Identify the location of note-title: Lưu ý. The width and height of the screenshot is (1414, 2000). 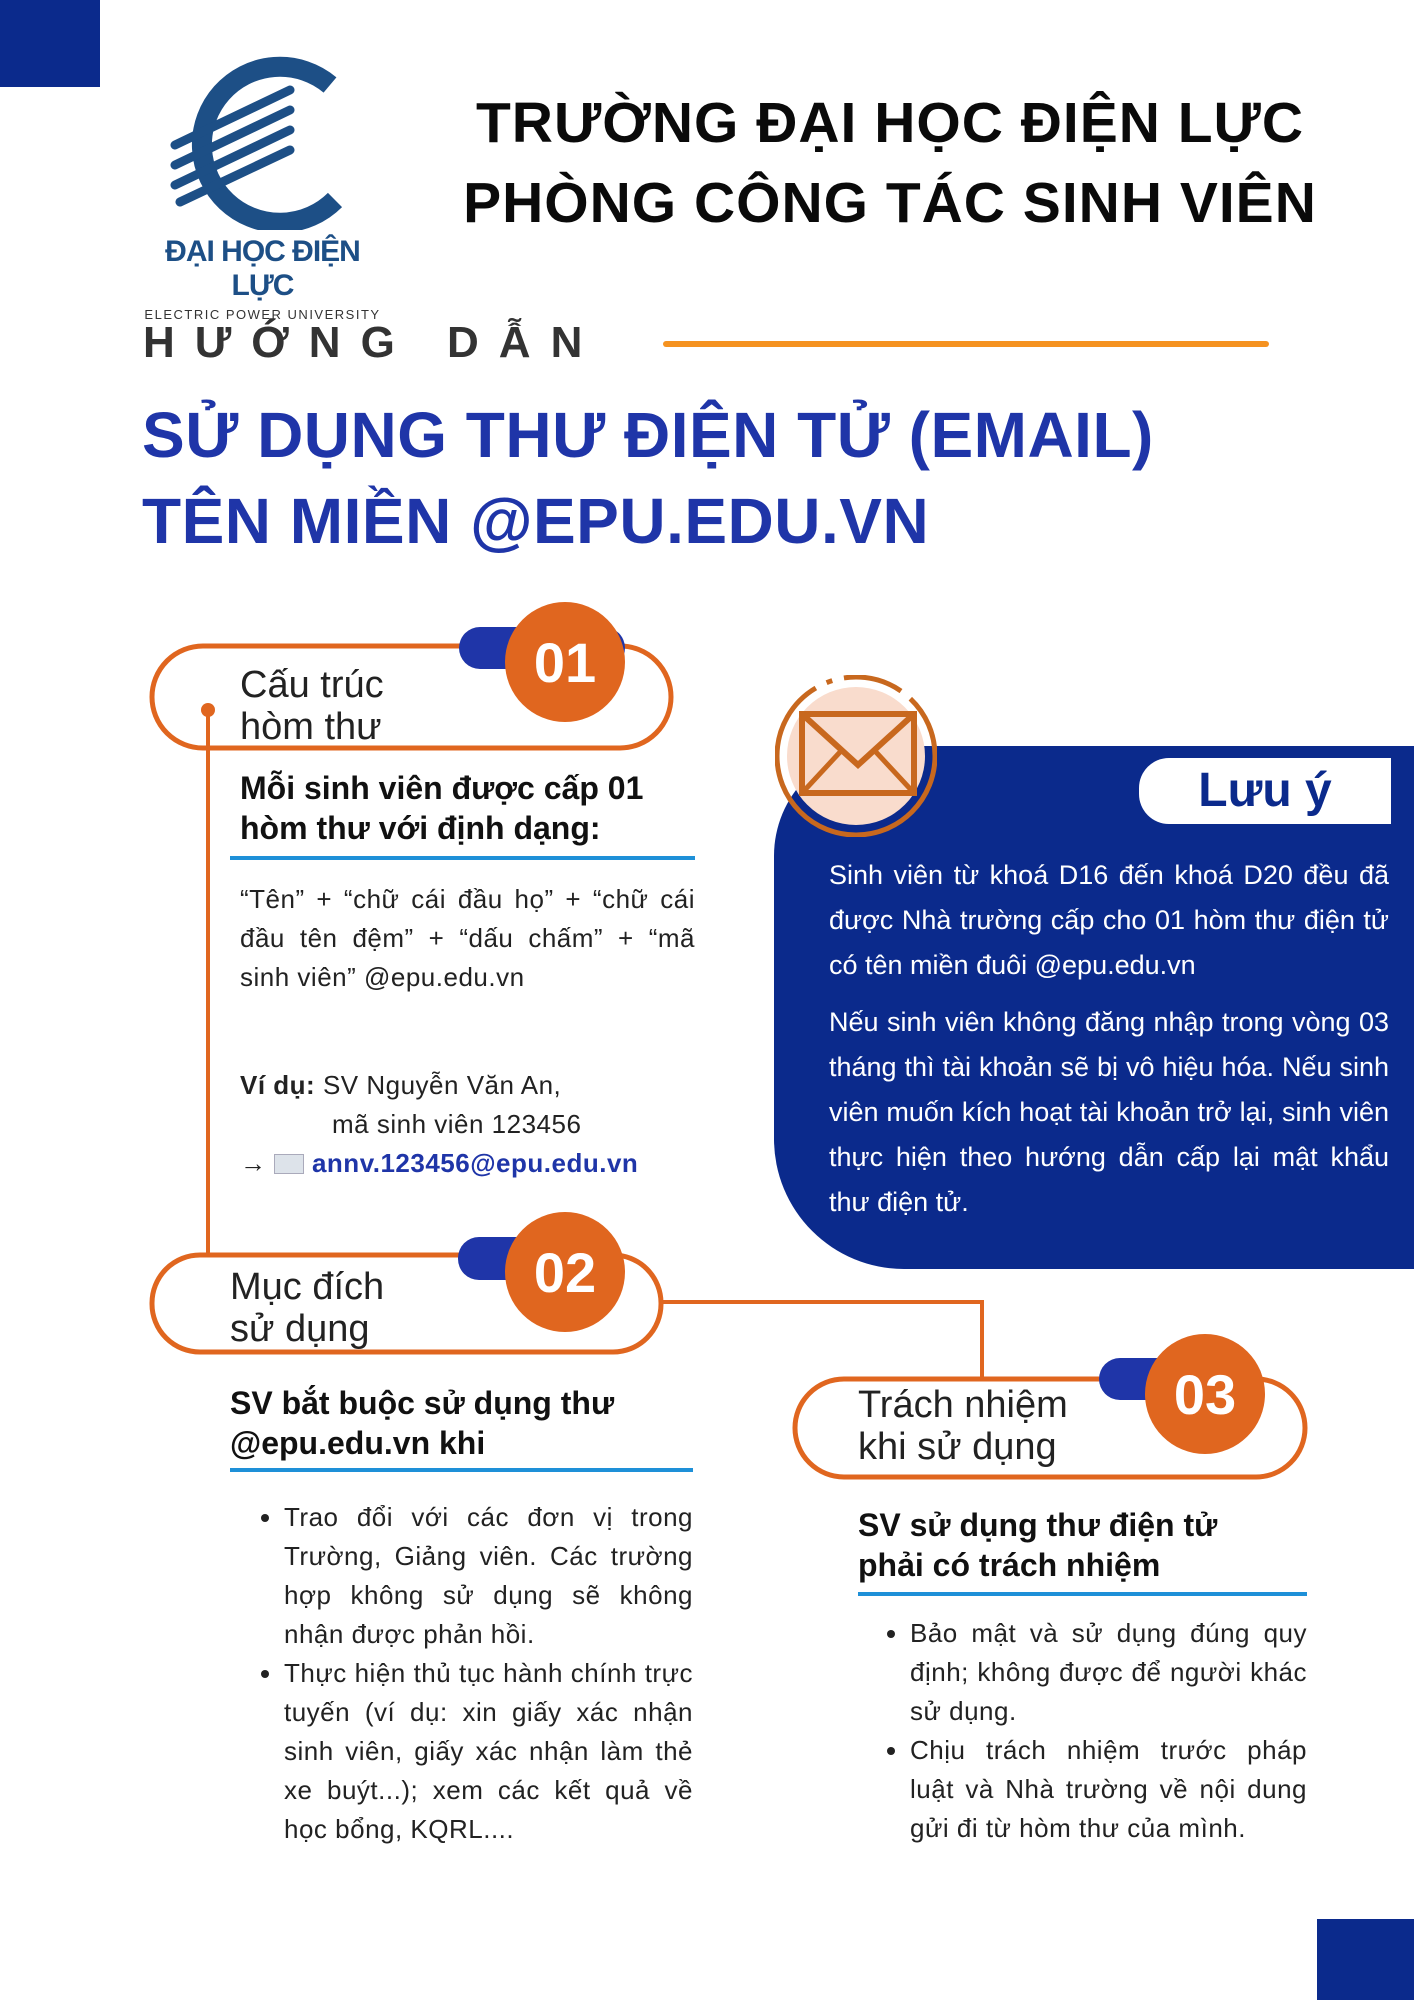
(1265, 790).